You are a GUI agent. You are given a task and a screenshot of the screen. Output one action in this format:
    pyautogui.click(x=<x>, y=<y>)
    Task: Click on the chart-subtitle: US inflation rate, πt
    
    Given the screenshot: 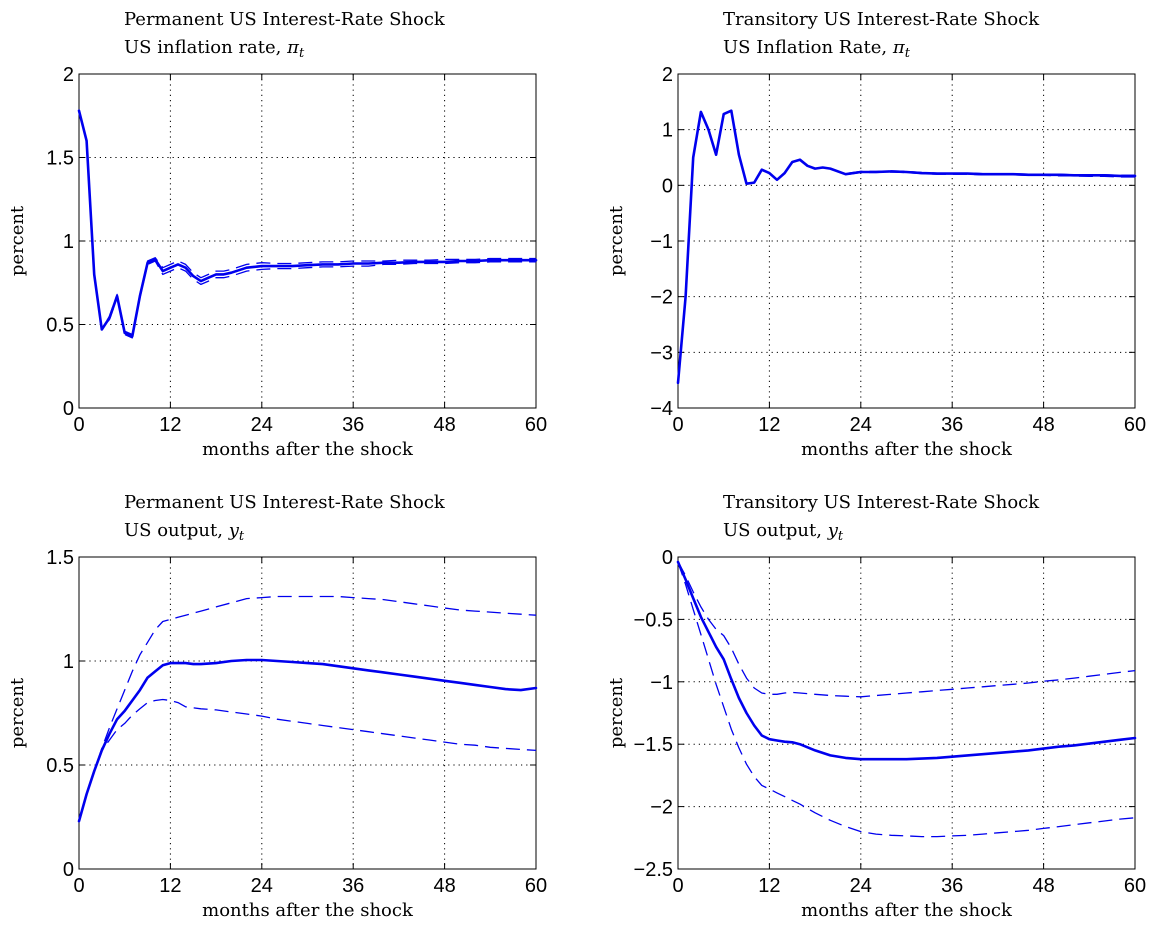 What is the action you would take?
    pyautogui.click(x=214, y=49)
    